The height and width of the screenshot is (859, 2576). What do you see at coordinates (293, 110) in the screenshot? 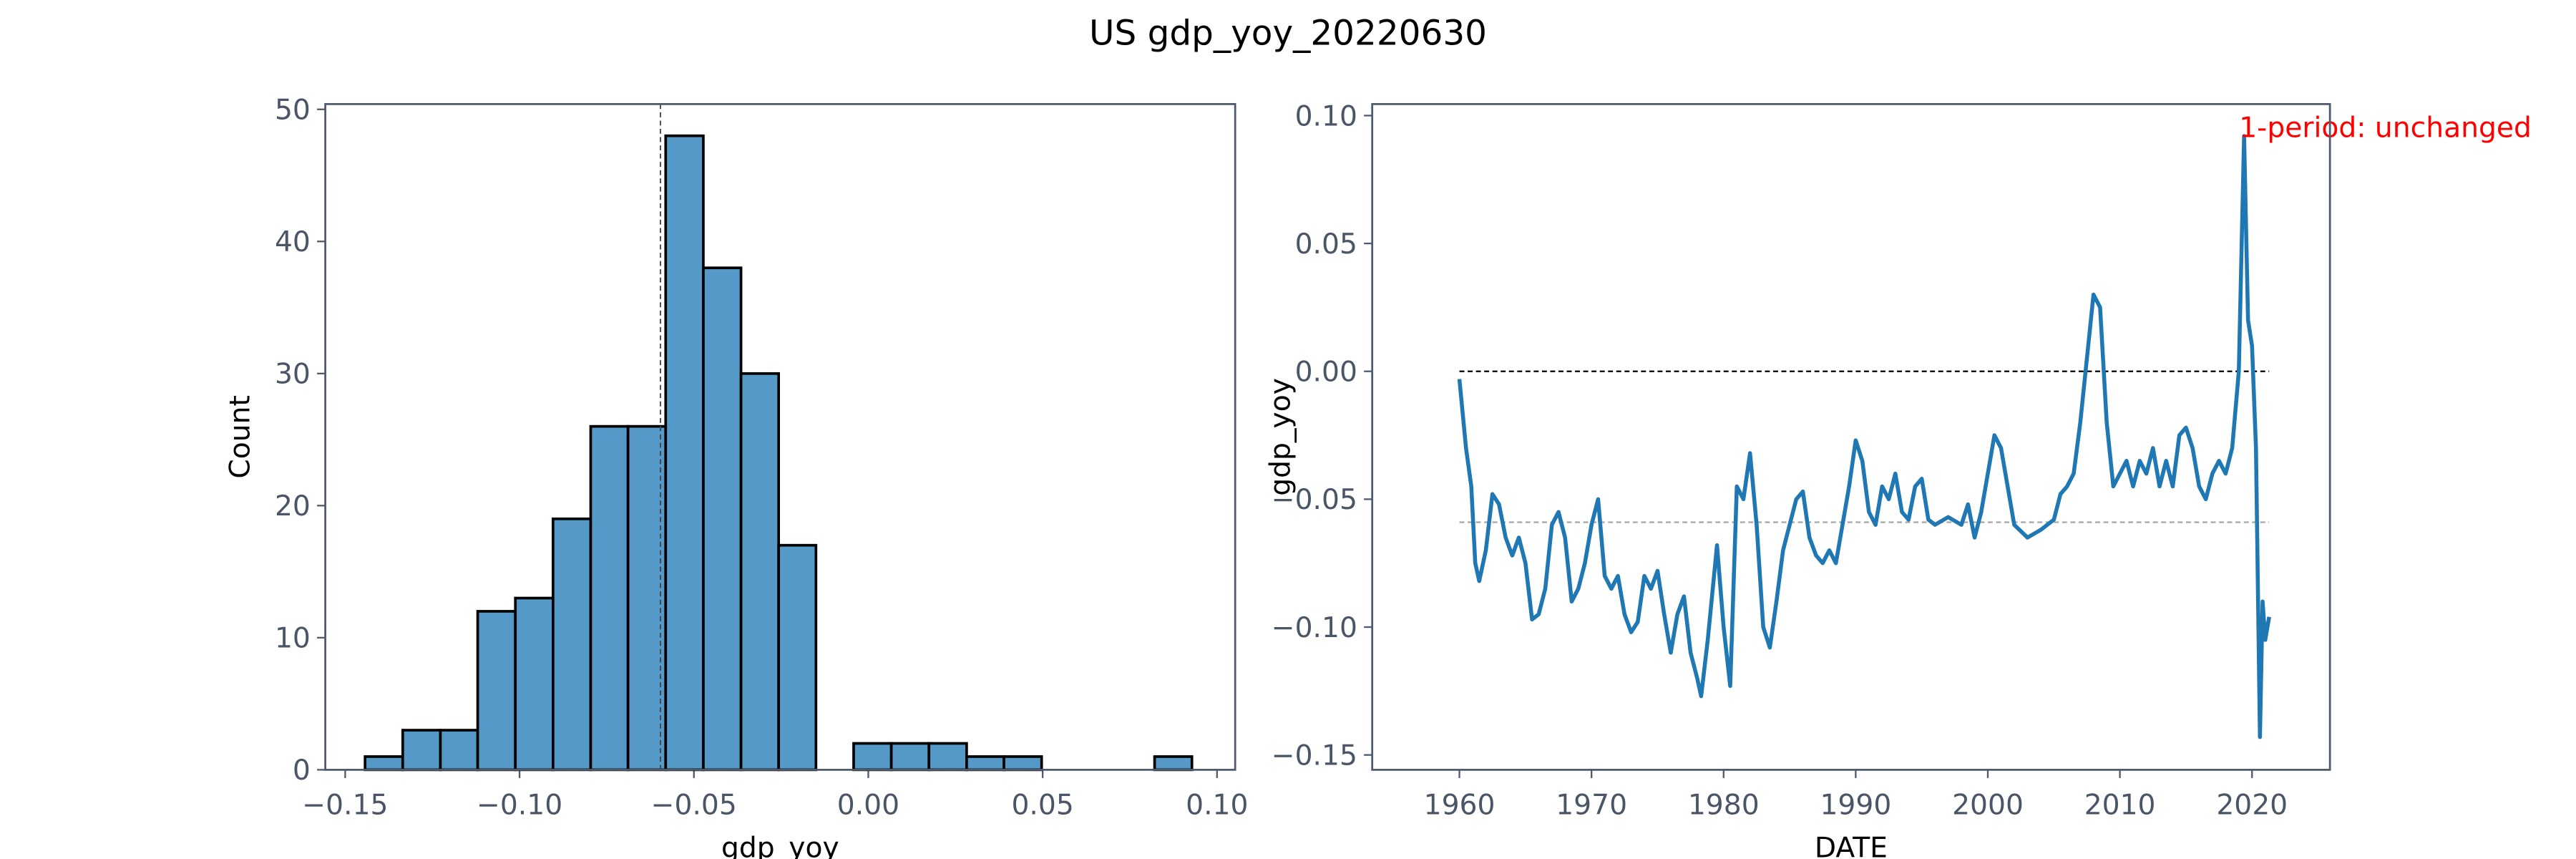
I see `y-tick-label: 50` at bounding box center [293, 110].